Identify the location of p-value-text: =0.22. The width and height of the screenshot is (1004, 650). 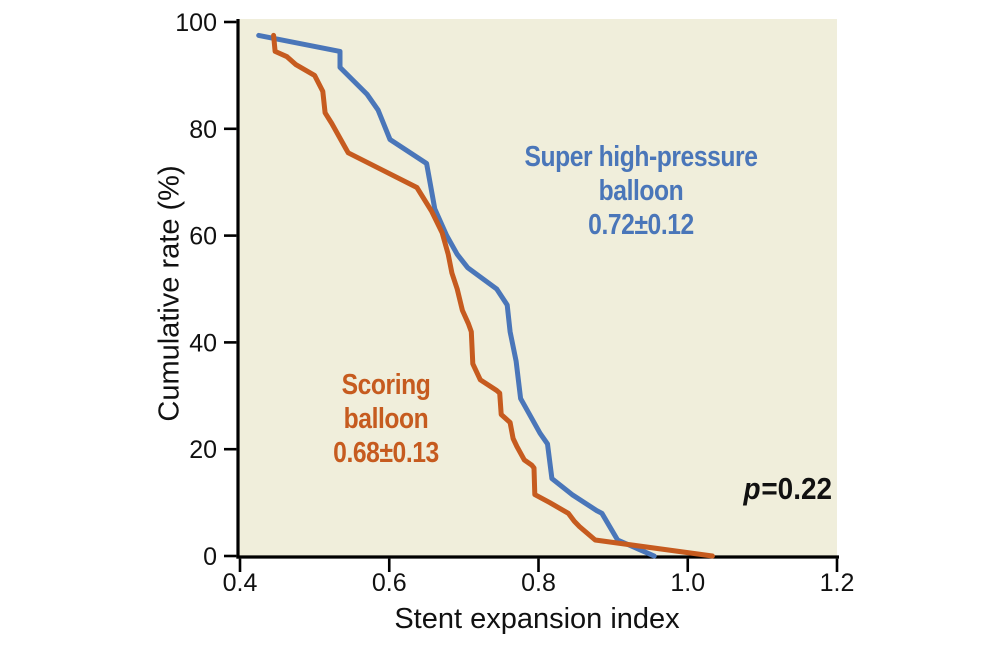
(796, 488).